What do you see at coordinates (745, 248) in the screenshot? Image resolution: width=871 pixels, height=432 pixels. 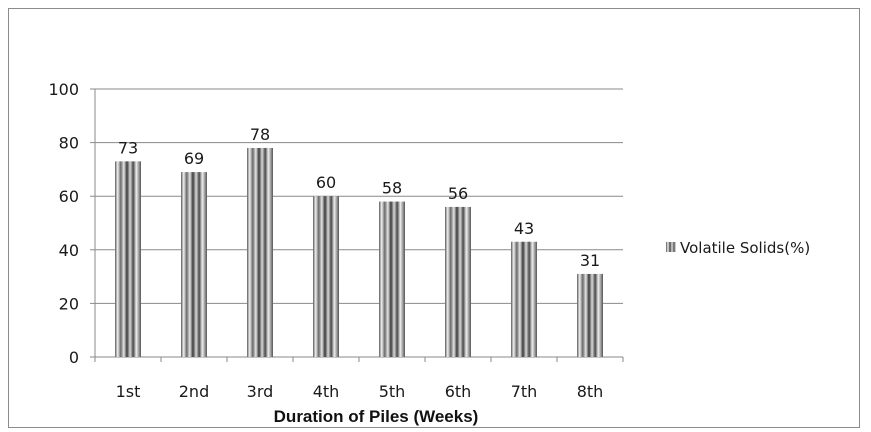 I see `legend-label: Volatile Solids(%)` at bounding box center [745, 248].